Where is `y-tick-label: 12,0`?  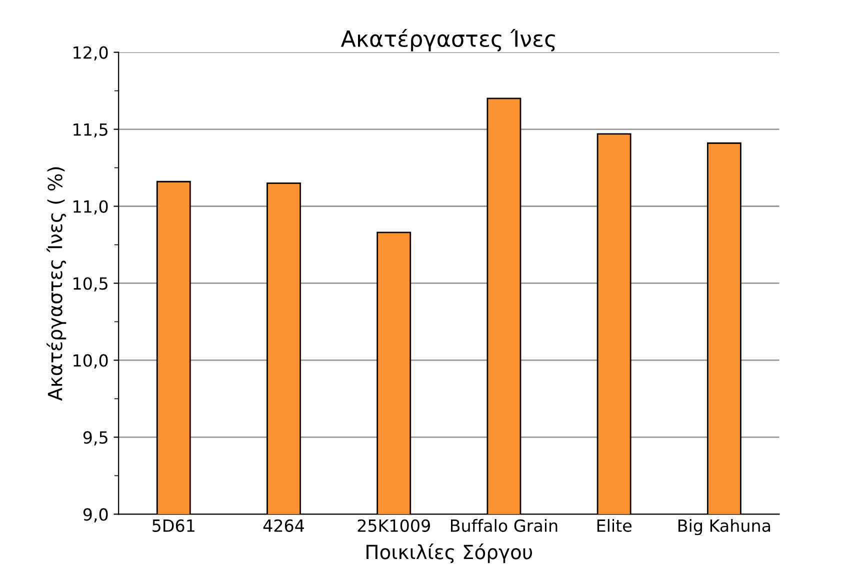 y-tick-label: 12,0 is located at coordinates (91, 53).